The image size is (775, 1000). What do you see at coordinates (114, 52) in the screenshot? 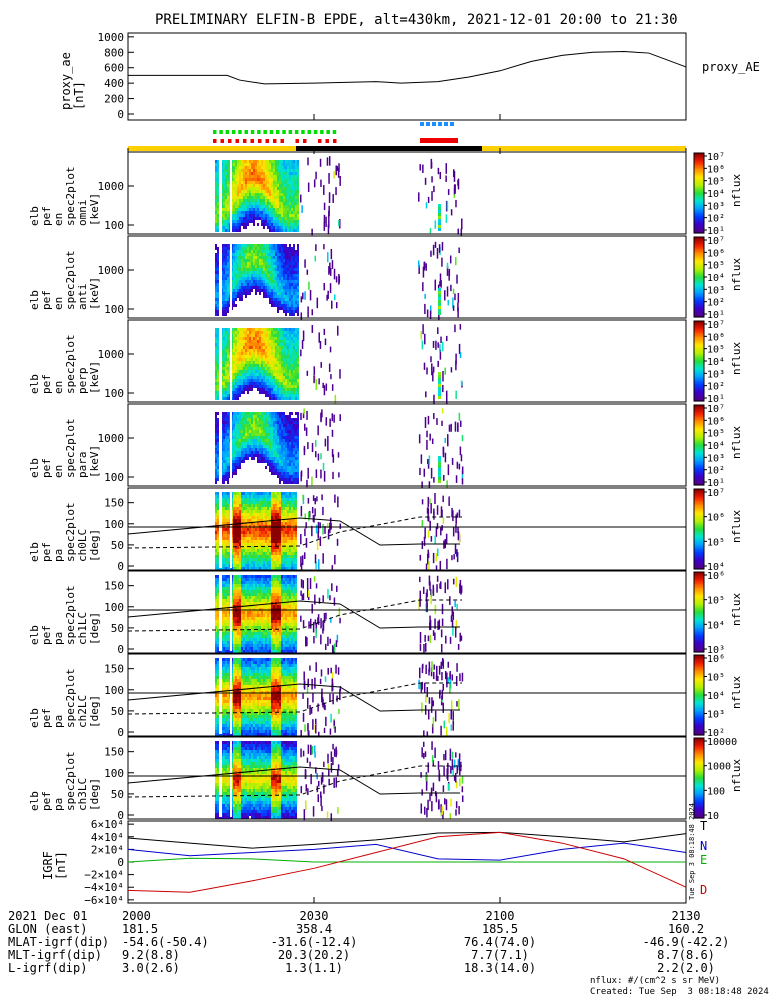
I see `ae-ytick-label: 800` at bounding box center [114, 52].